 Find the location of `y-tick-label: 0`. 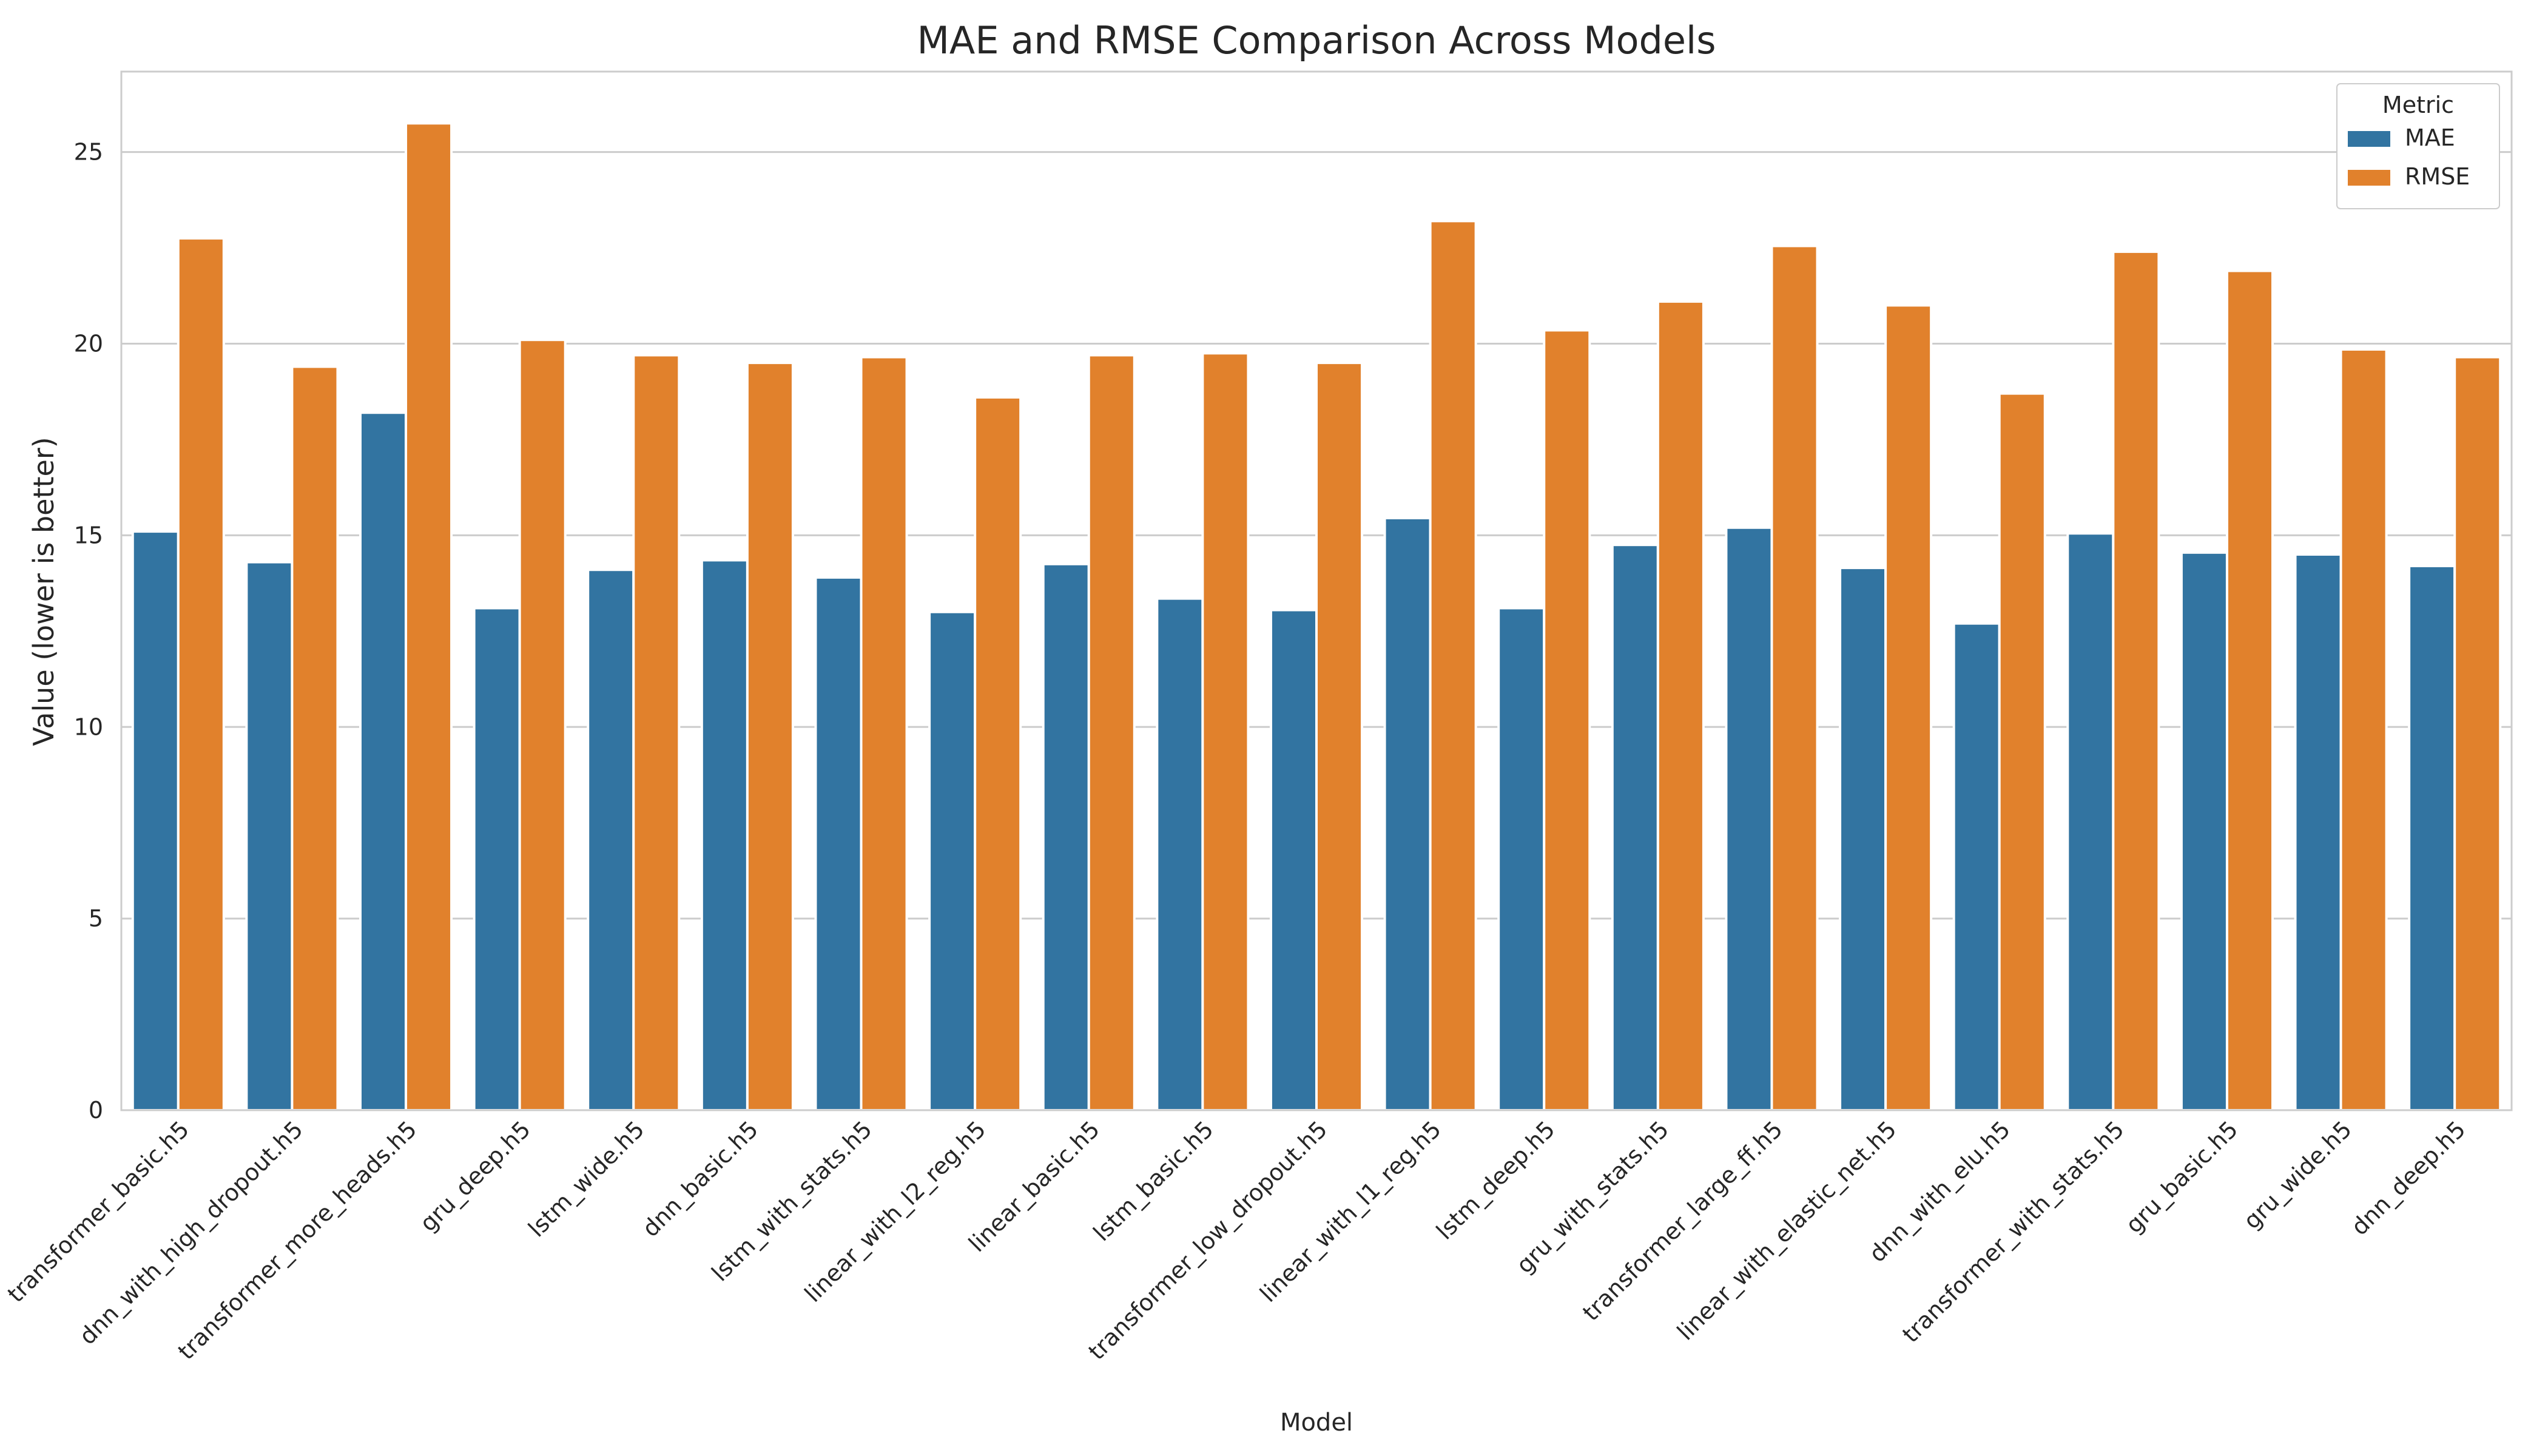

y-tick-label: 0 is located at coordinates (96, 1110).